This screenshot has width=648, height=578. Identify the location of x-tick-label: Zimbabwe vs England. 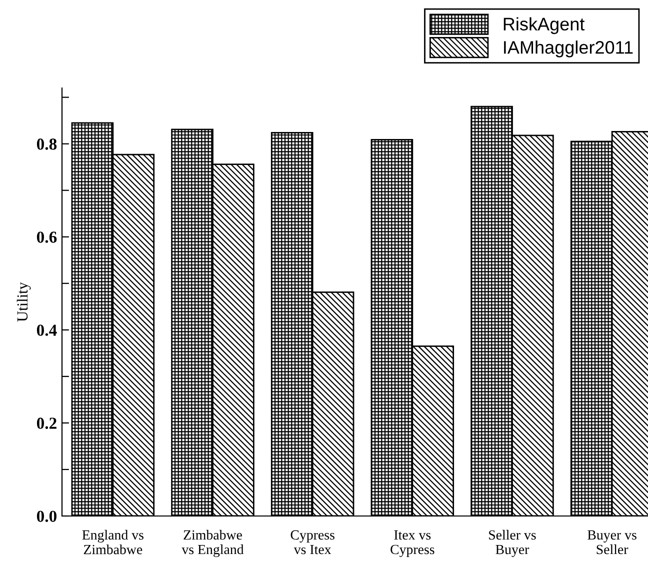
(213, 544).